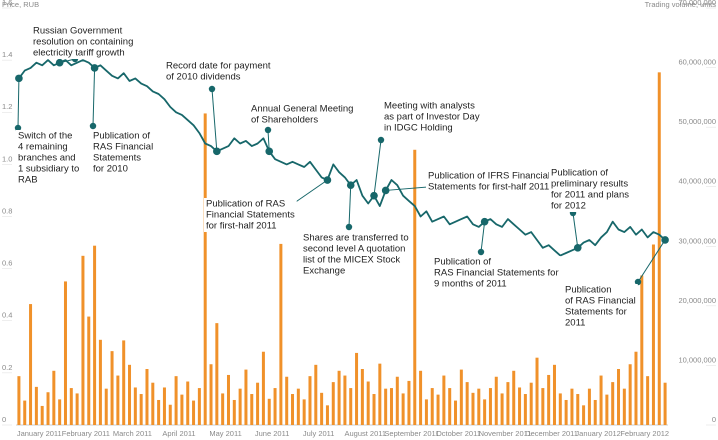 The width and height of the screenshot is (718, 440). Describe the element at coordinates (411, 433) in the screenshot. I see `x-tick-label: September 2011` at that location.